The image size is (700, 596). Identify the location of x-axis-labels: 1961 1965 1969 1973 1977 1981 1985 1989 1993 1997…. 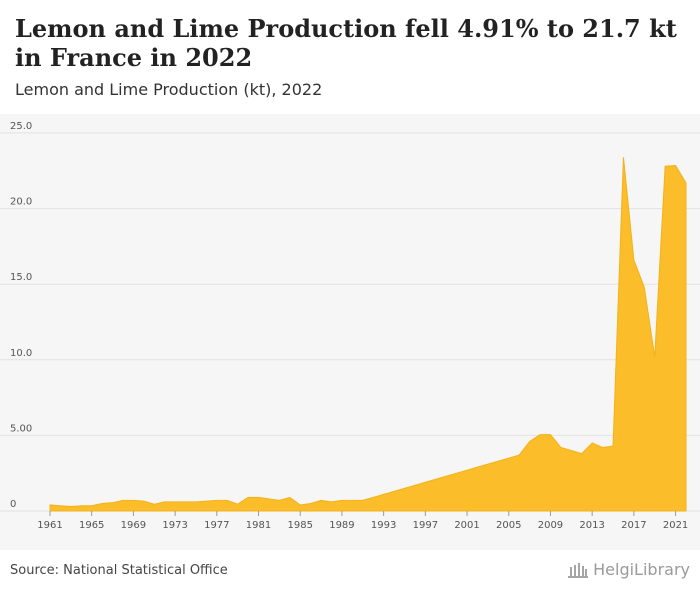
(362, 521).